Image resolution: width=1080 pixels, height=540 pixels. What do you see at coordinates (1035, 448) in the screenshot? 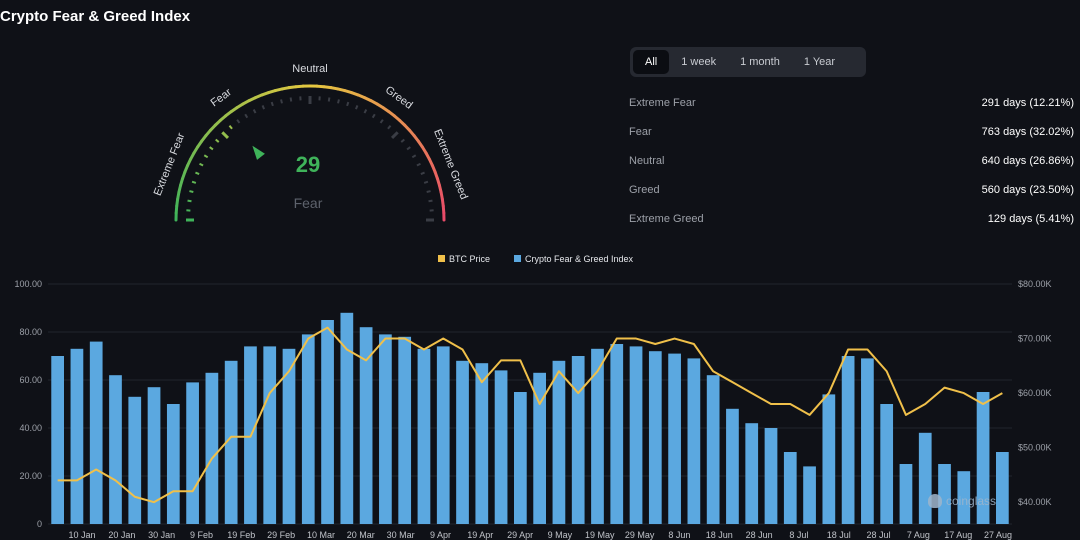
I see `y-right-tick-label: $50.00K` at bounding box center [1035, 448].